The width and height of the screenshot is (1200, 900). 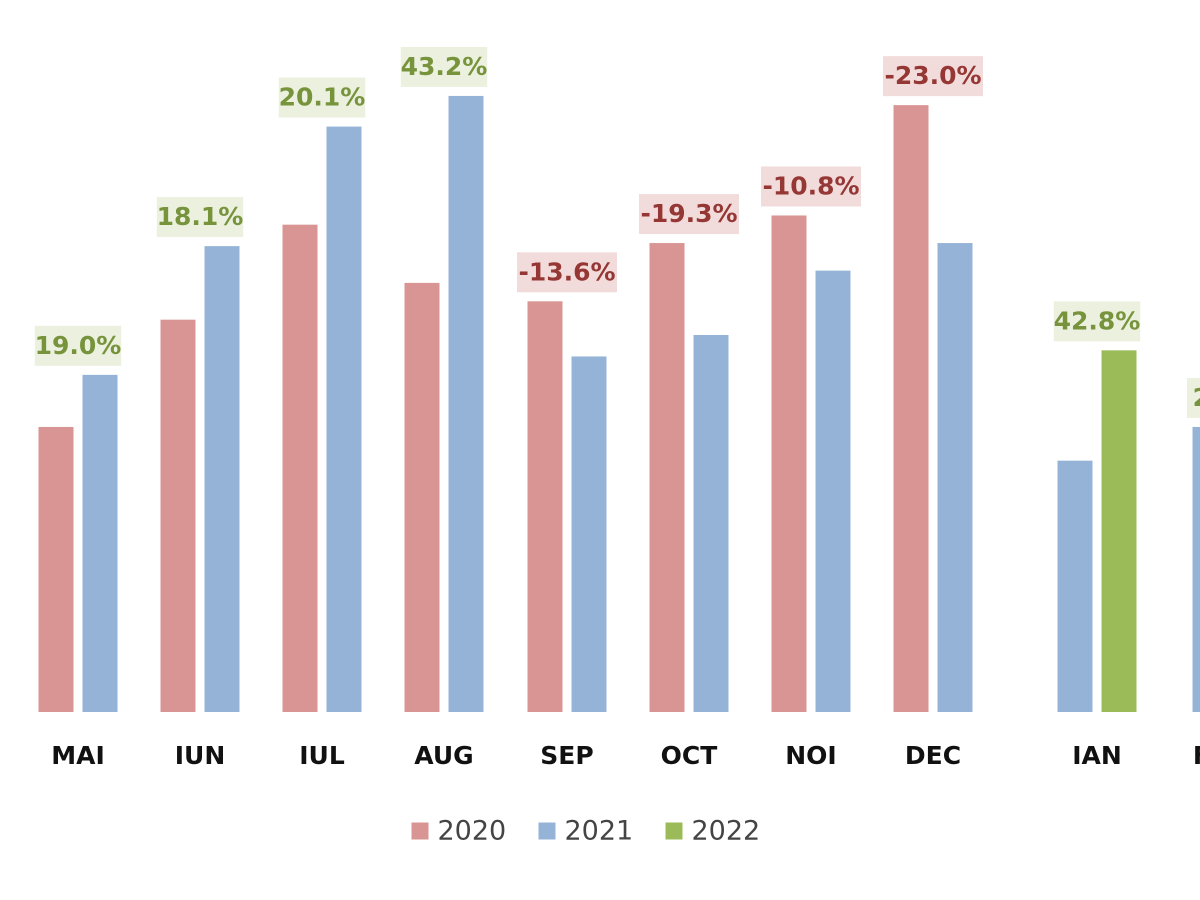 I want to click on data-label-value: -23.0%, so click(x=932, y=75).